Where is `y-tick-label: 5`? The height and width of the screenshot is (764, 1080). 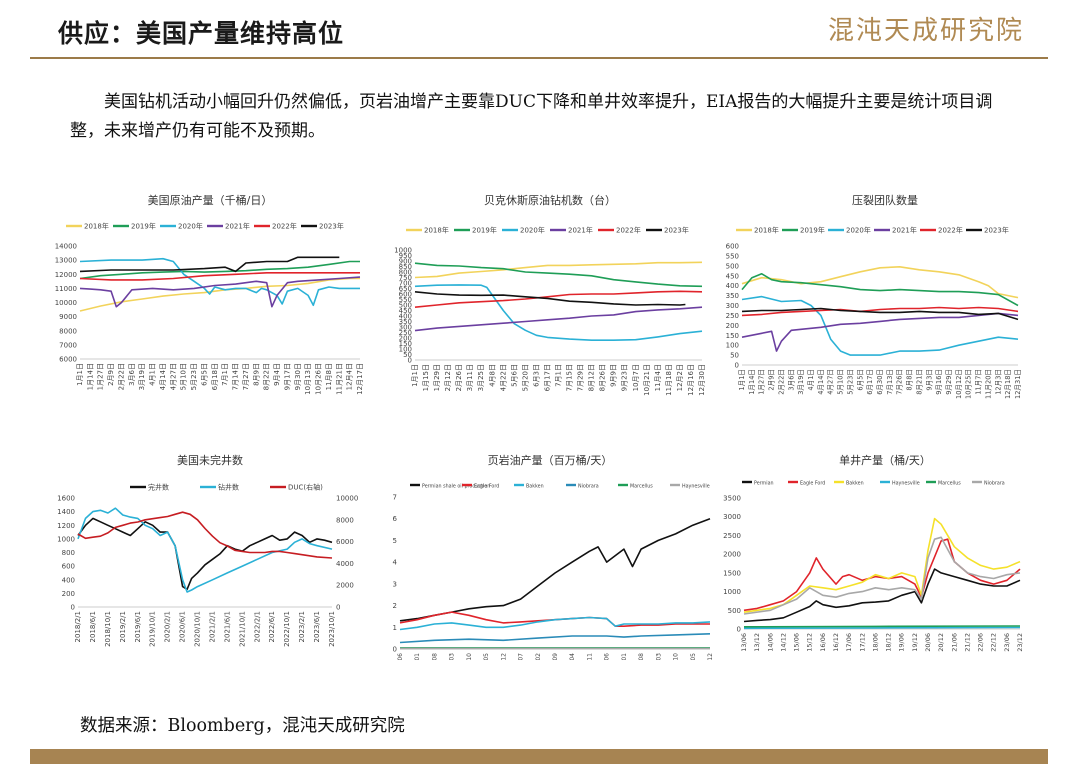
y-tick-label: 5 is located at coordinates (395, 541).